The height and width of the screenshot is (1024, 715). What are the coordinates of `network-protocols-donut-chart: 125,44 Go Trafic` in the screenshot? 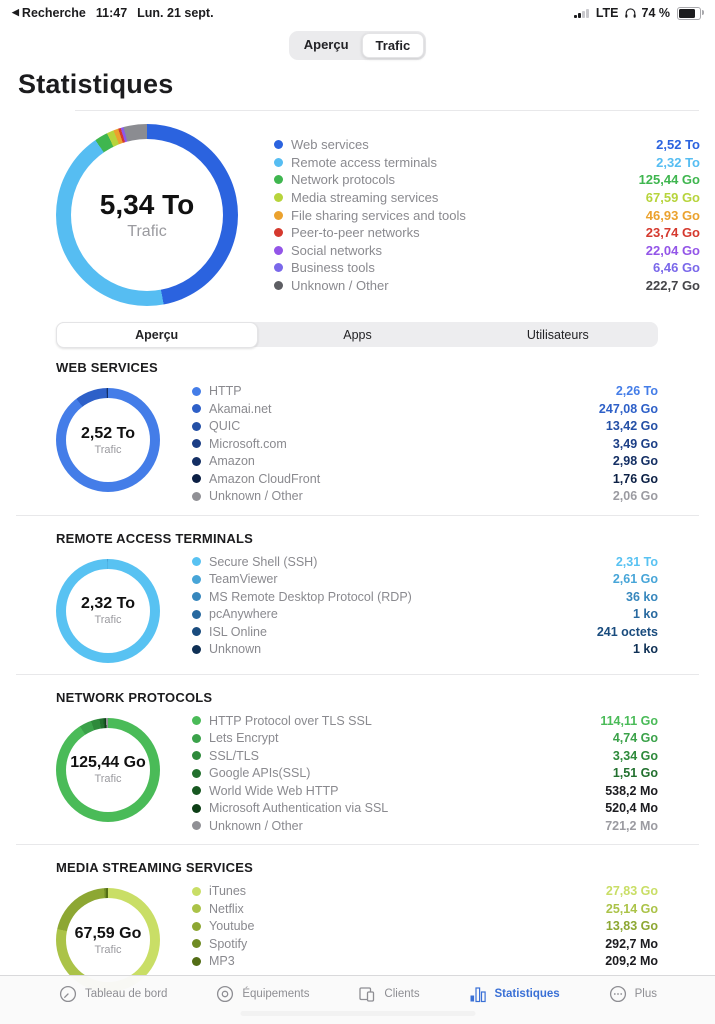 It's located at (108, 769).